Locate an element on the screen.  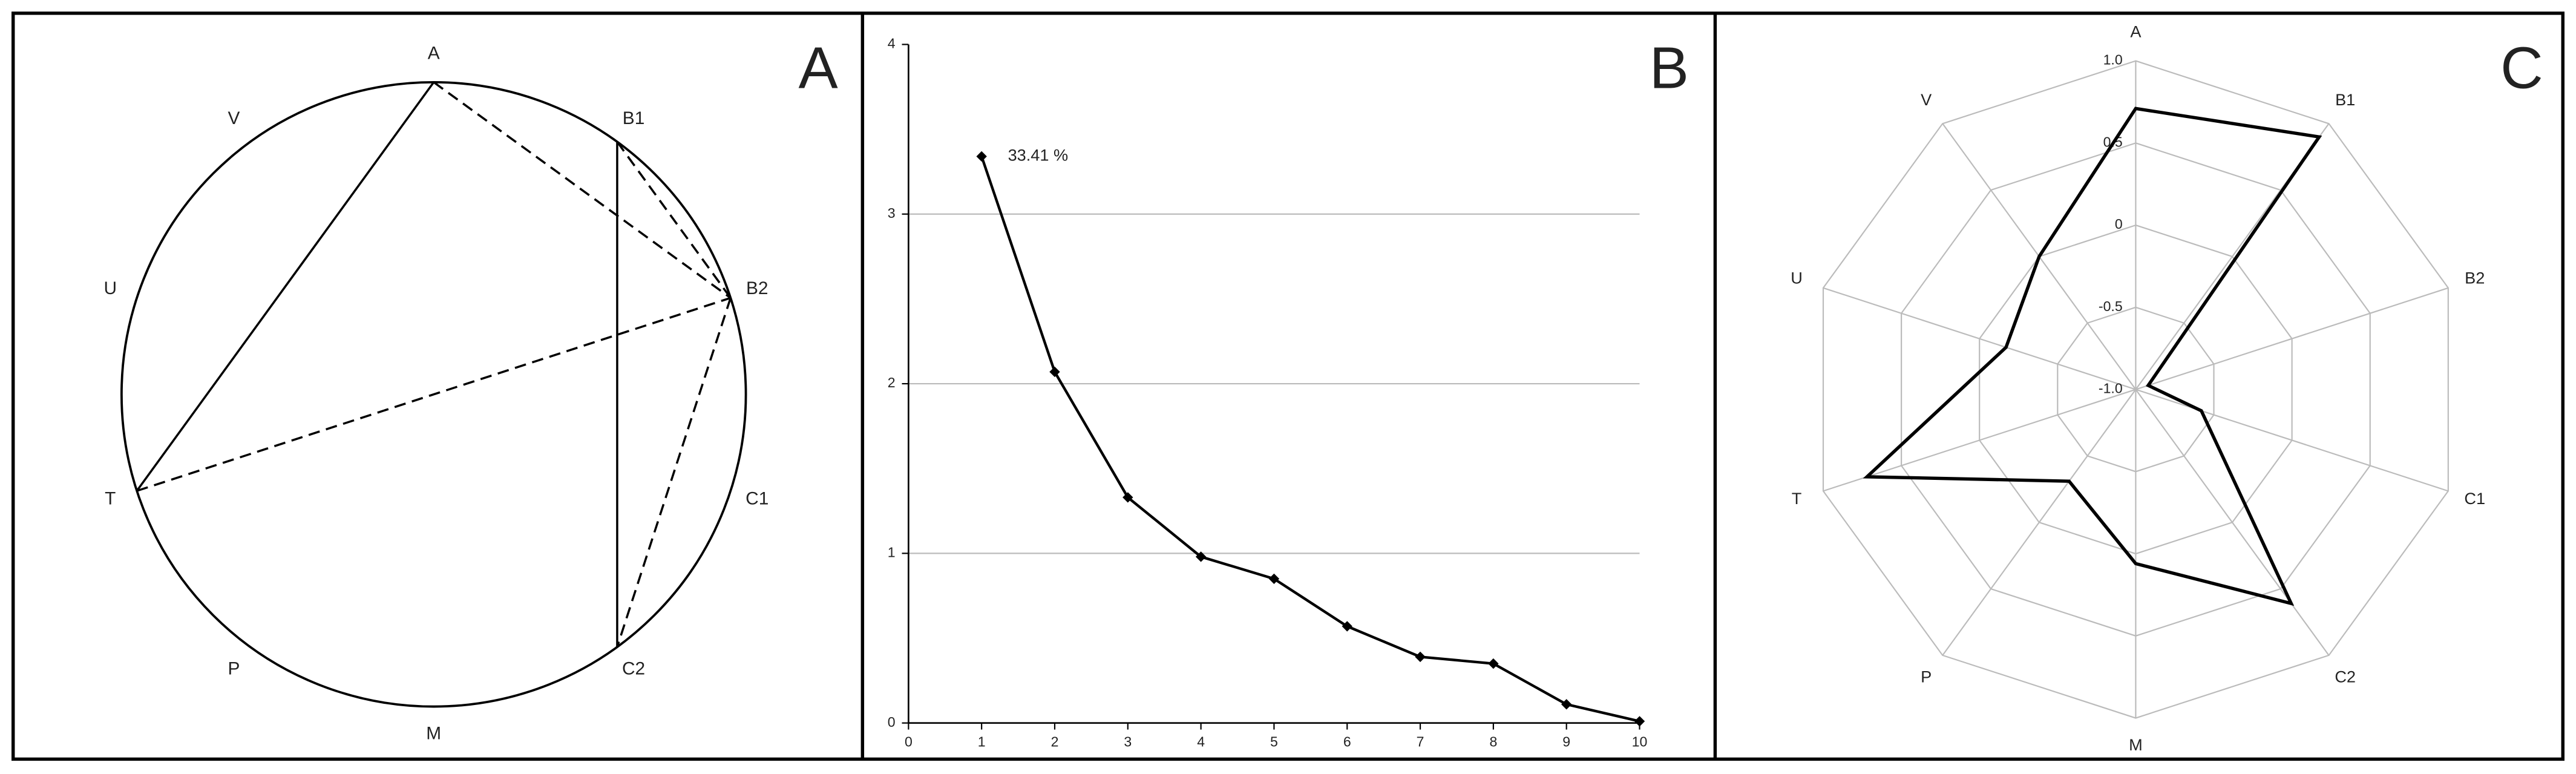
category-label: M is located at coordinates (2136, 744).